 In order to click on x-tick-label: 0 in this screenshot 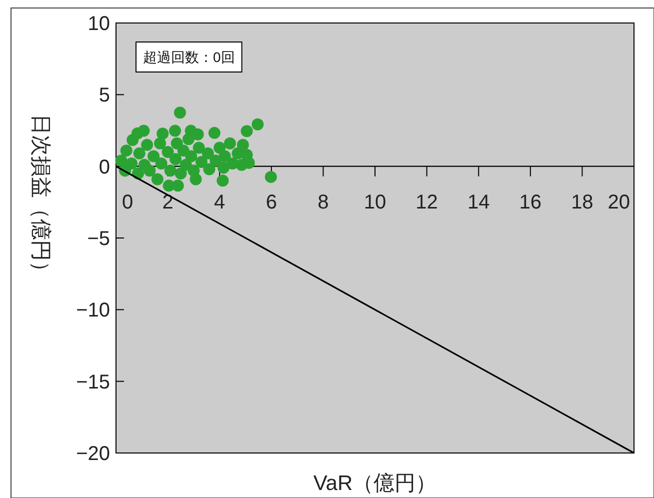, I will do `click(128, 202)`.